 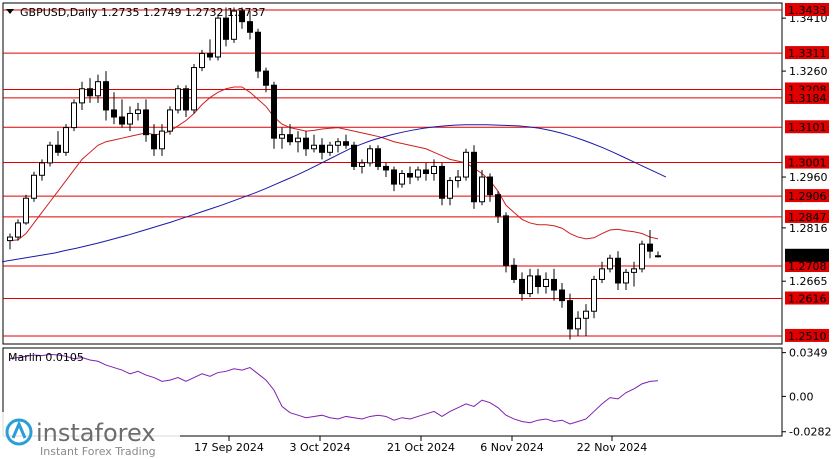 I want to click on instaforex-logo: instaforex Instant Forex Trading, so click(x=90, y=435).